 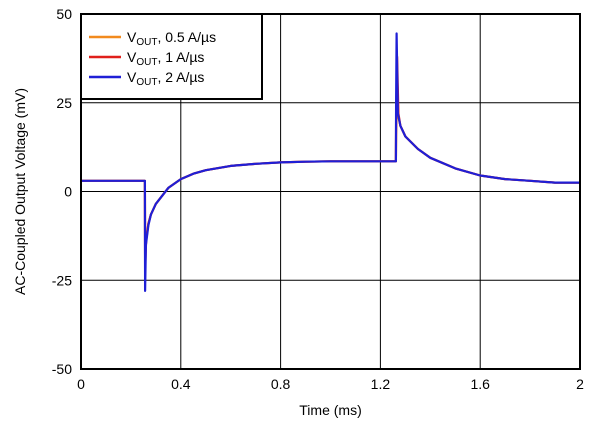 What do you see at coordinates (480, 384) in the screenshot?
I see `x-tick-label: 1.6` at bounding box center [480, 384].